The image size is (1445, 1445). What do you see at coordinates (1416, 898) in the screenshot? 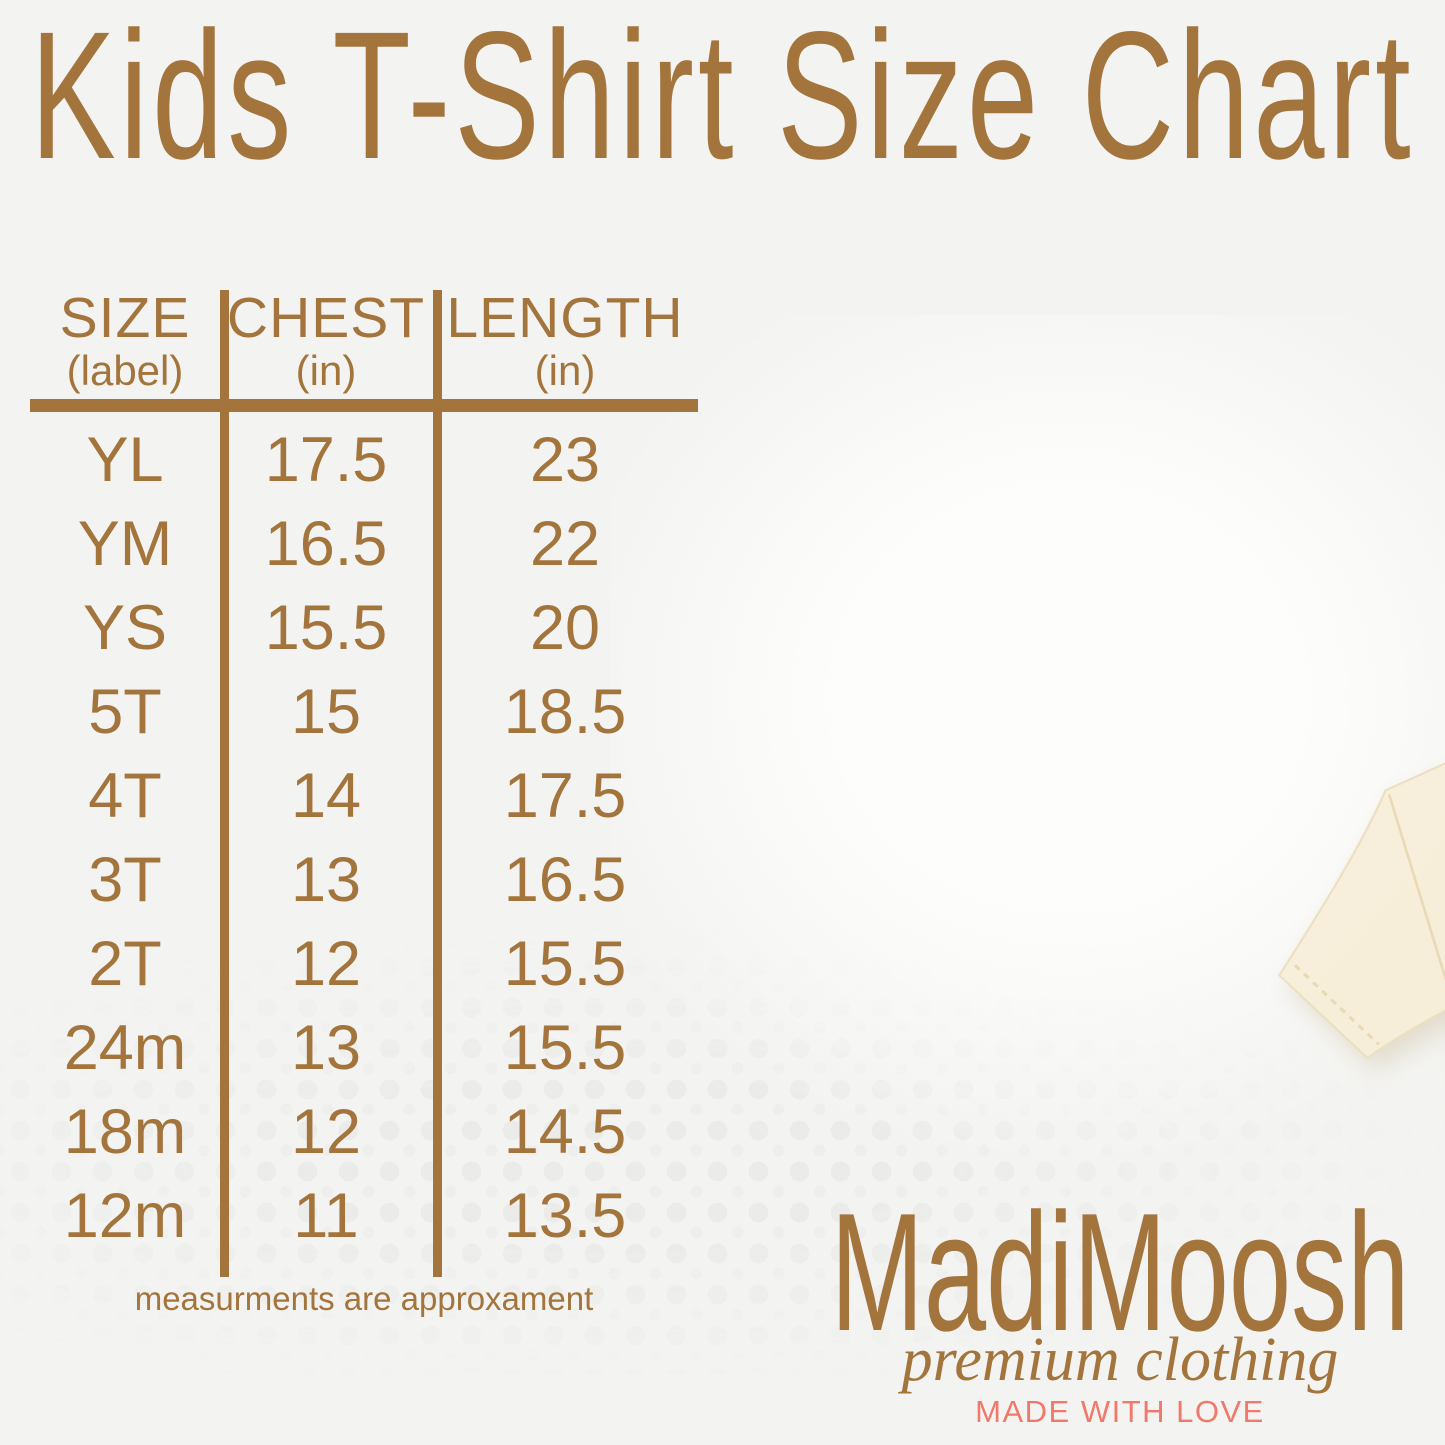
I see `left-sleeve-seam` at bounding box center [1416, 898].